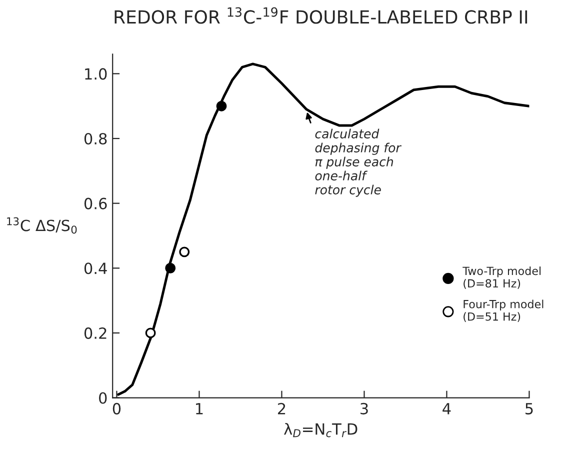  What do you see at coordinates (446, 408) in the screenshot?
I see `x-tick-label: 4` at bounding box center [446, 408].